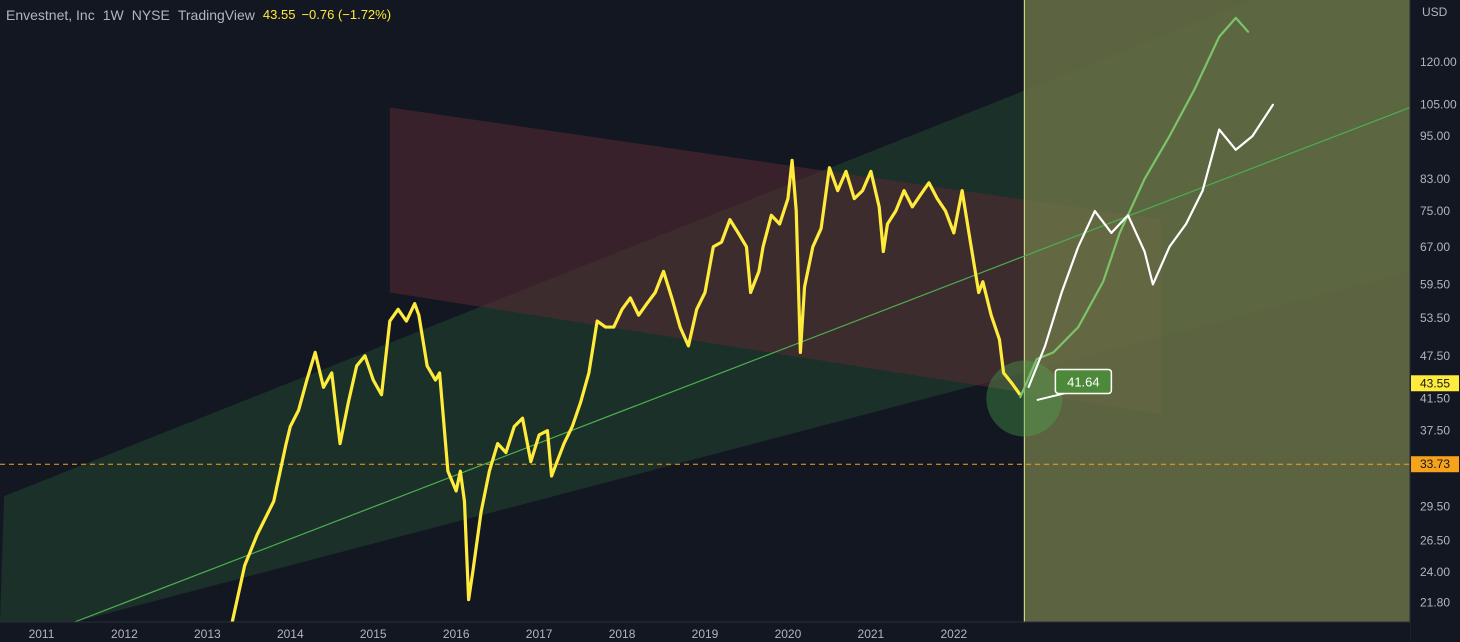 The image size is (1460, 642). I want to click on time-tick-label: 2011, so click(42, 634).